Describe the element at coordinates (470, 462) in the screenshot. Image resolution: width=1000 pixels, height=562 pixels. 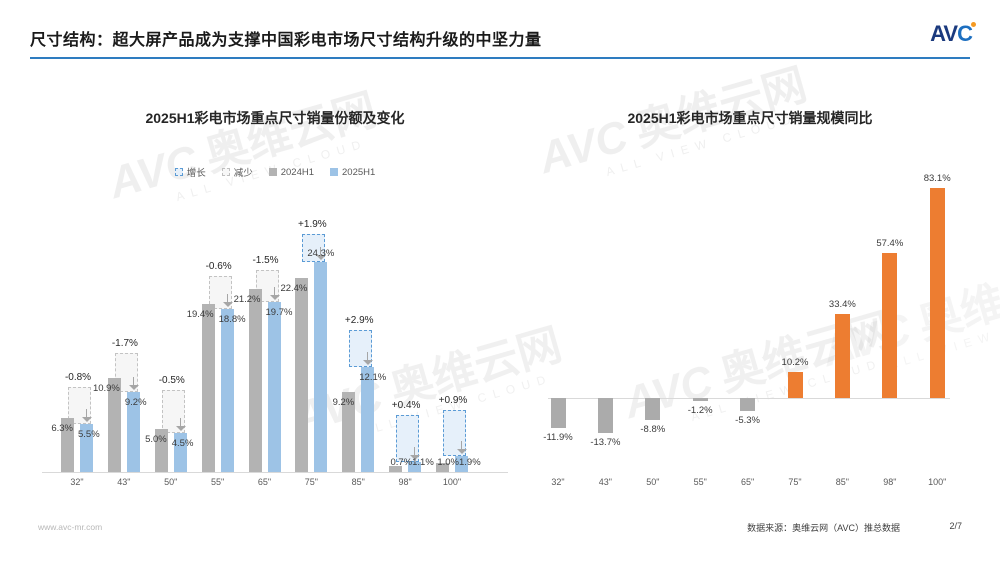
I see `value-label-2025h1: 1.9%` at that location.